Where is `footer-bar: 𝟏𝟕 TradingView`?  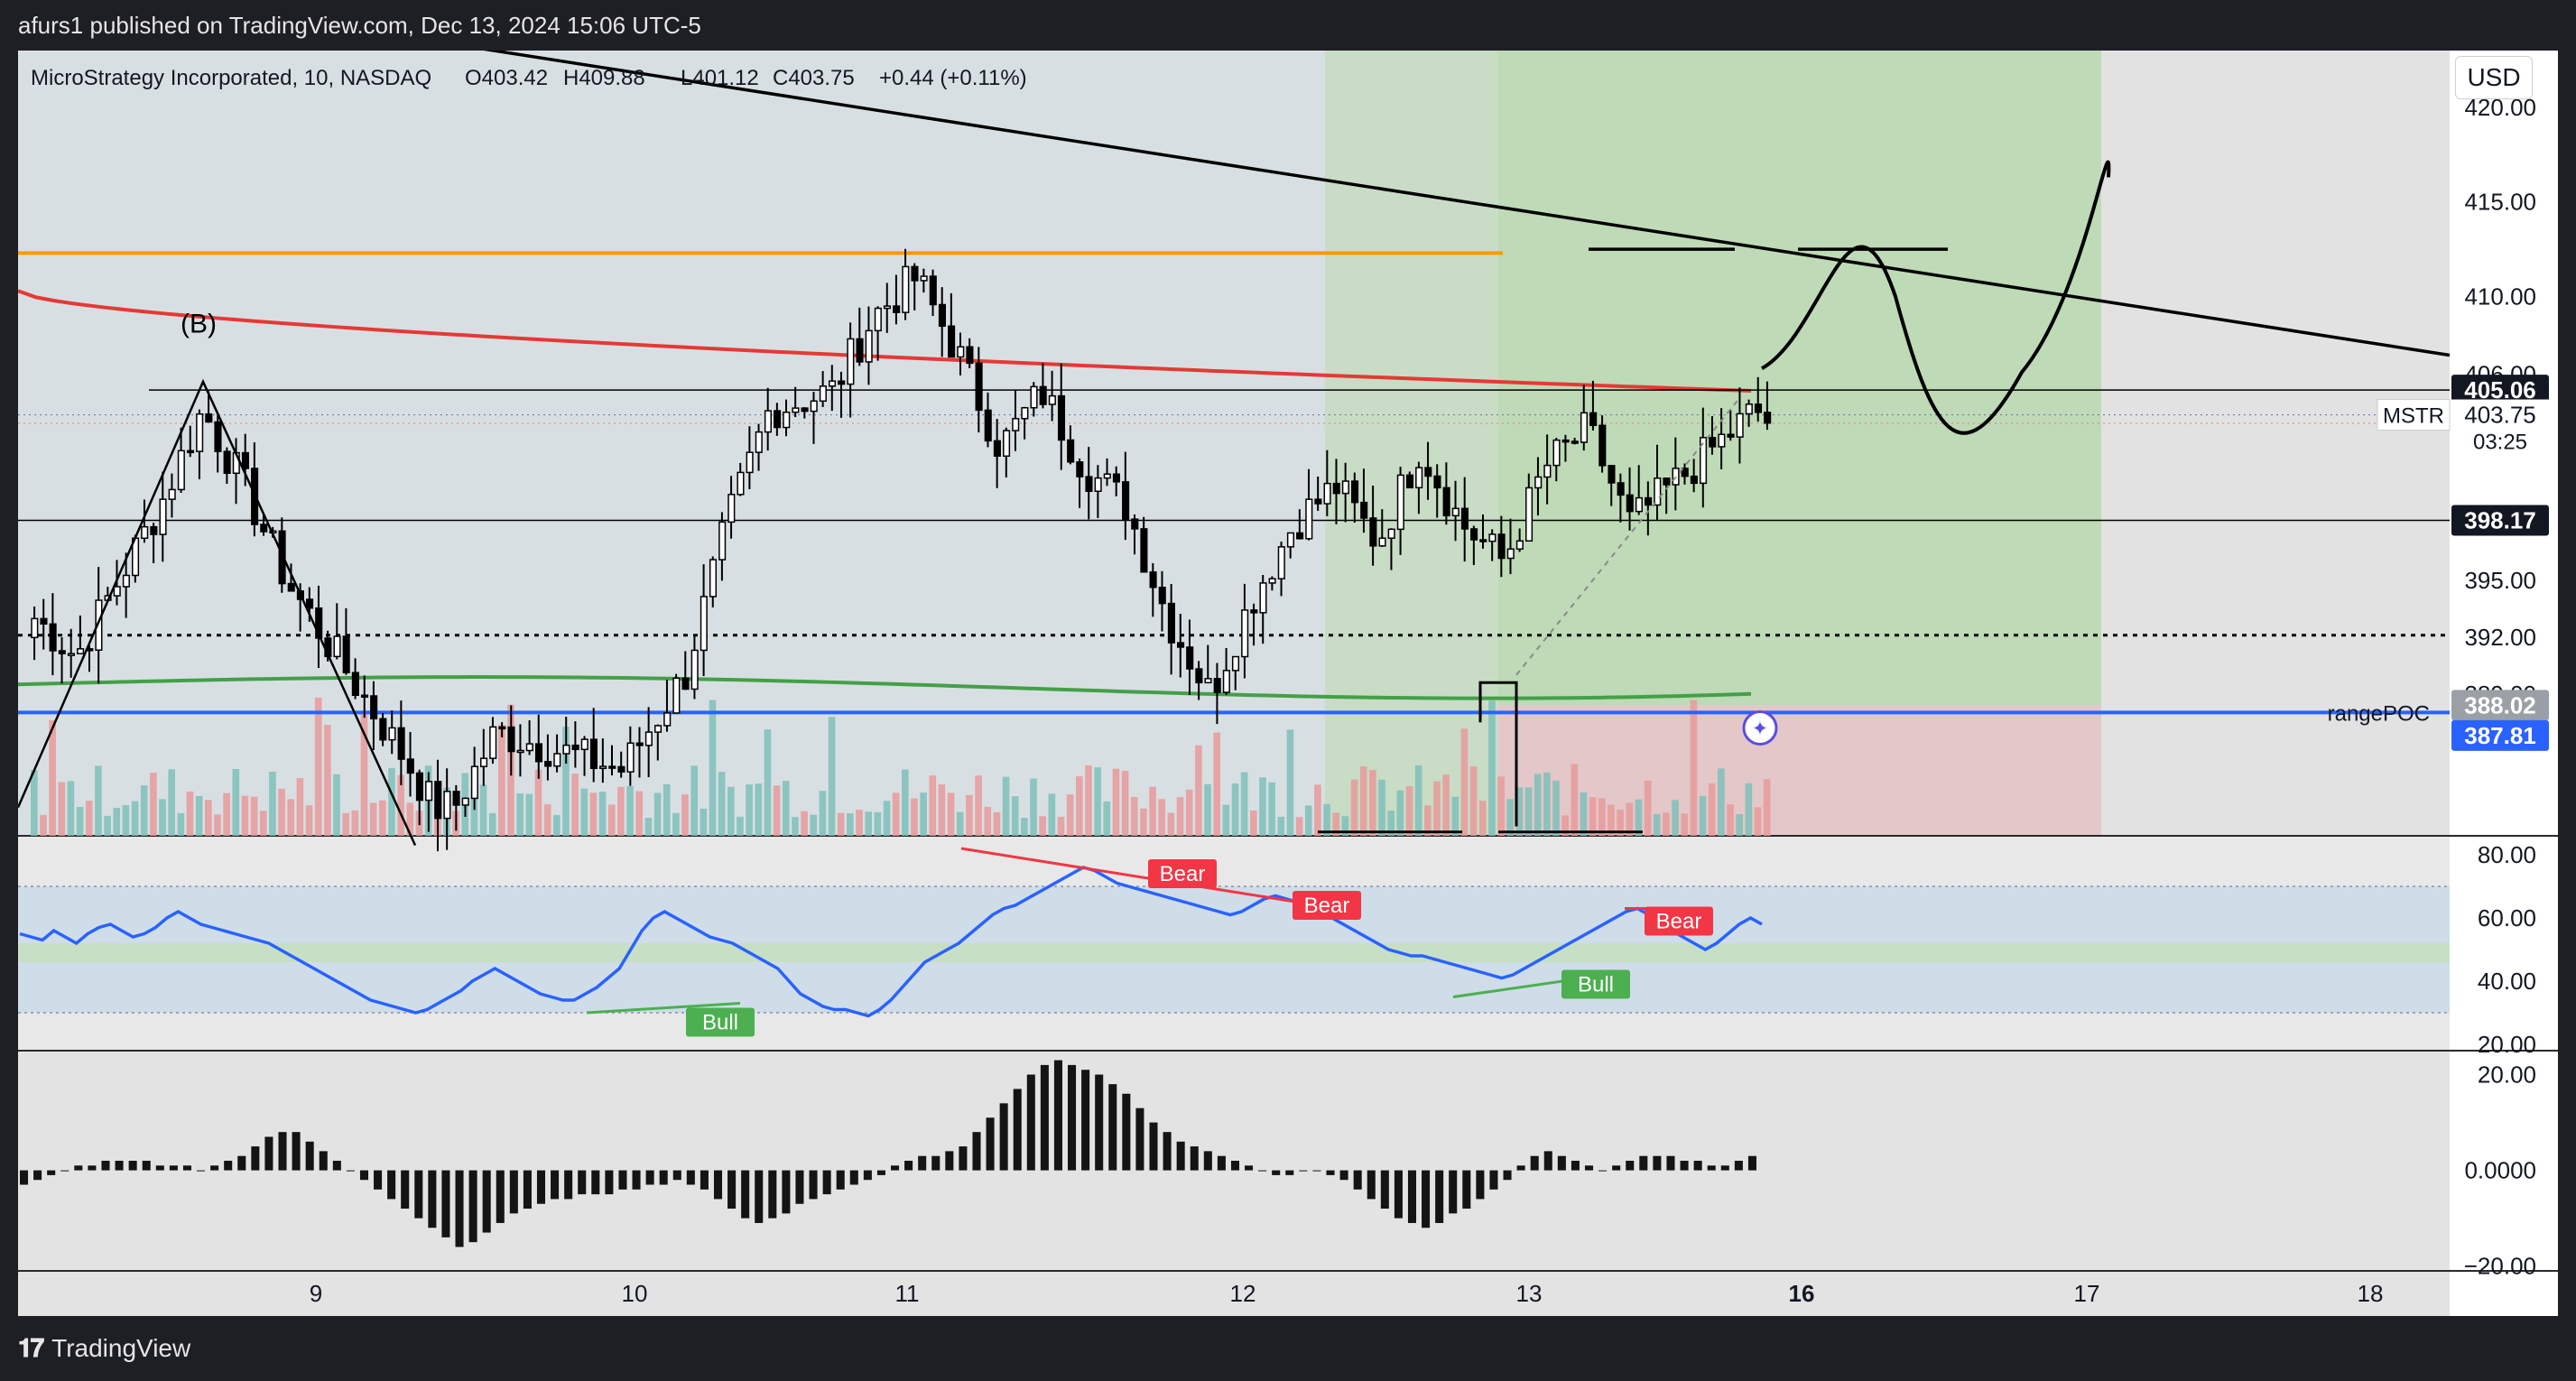 footer-bar: 𝟏𝟕 TradingView is located at coordinates (1288, 1349).